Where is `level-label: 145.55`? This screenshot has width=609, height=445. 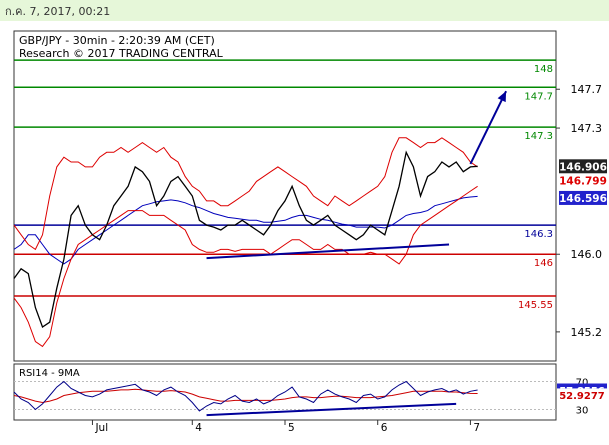 level-label: 145.55 is located at coordinates (535, 305).